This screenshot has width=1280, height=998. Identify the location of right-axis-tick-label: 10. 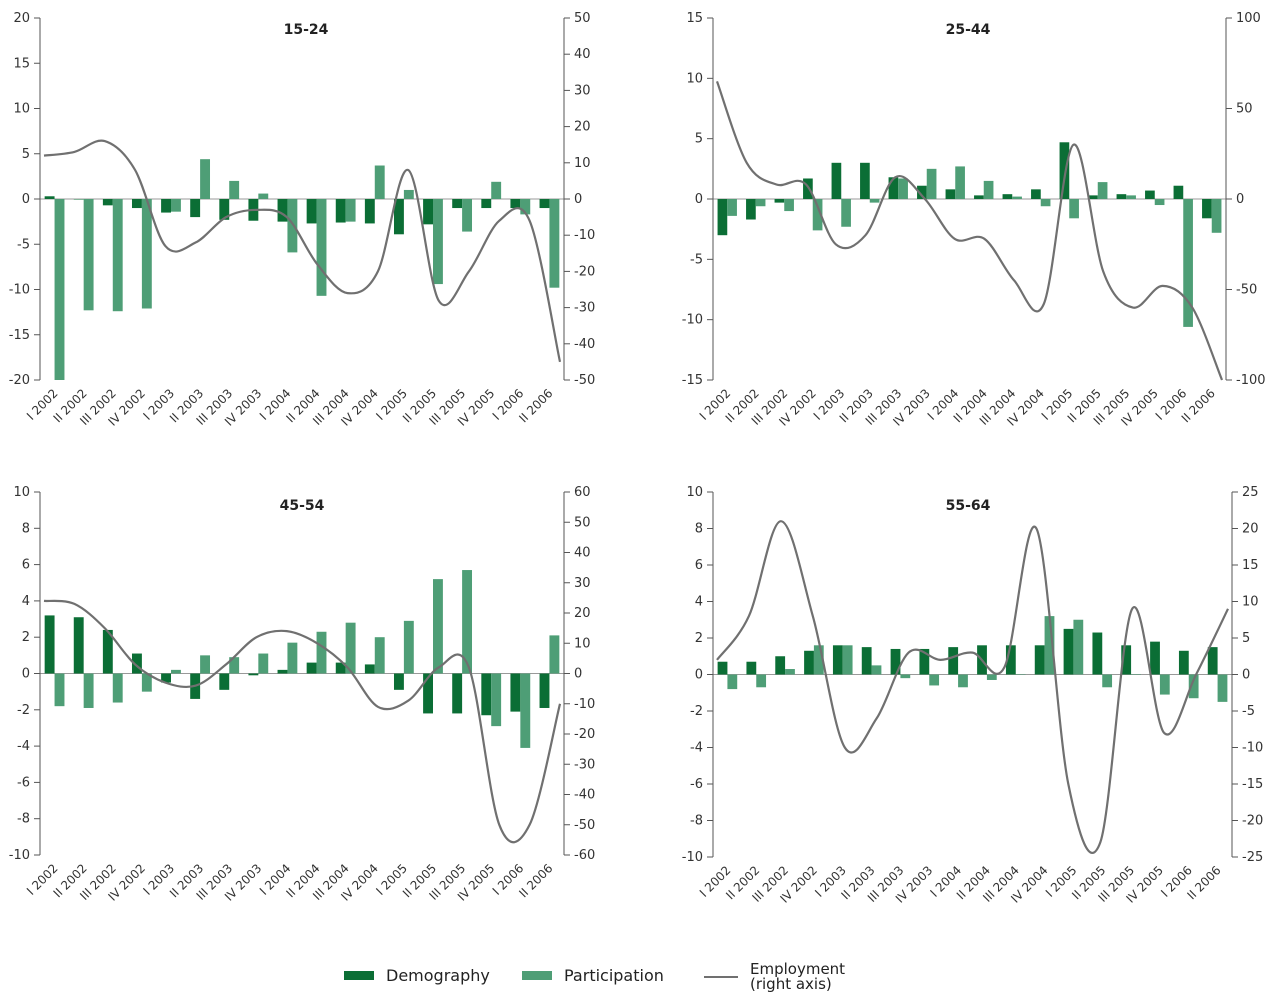
(582, 643).